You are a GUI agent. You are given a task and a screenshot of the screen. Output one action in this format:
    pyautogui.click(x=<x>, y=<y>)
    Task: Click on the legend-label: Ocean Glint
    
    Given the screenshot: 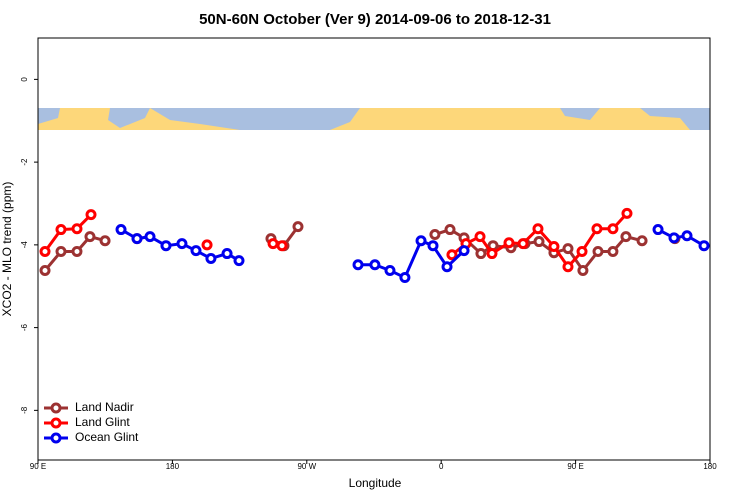 What is the action you would take?
    pyautogui.click(x=107, y=437)
    